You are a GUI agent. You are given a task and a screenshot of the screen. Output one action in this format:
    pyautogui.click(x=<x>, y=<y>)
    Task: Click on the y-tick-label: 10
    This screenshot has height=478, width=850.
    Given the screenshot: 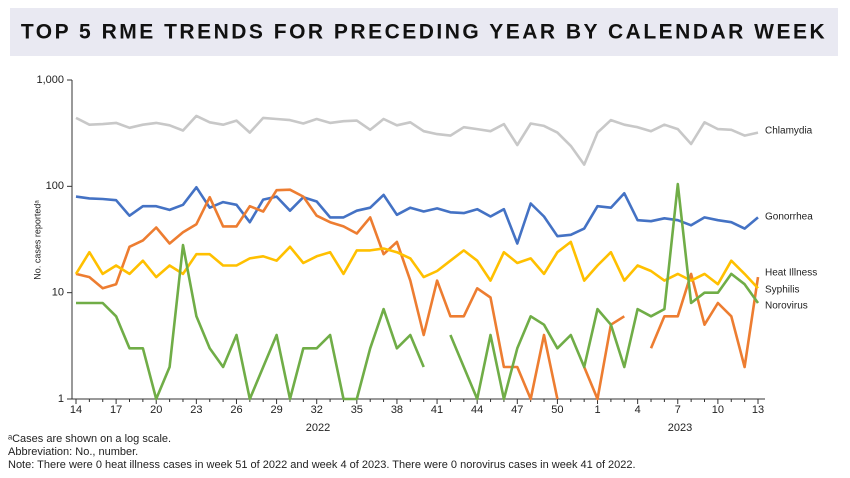 What is the action you would take?
    pyautogui.click(x=58, y=293)
    